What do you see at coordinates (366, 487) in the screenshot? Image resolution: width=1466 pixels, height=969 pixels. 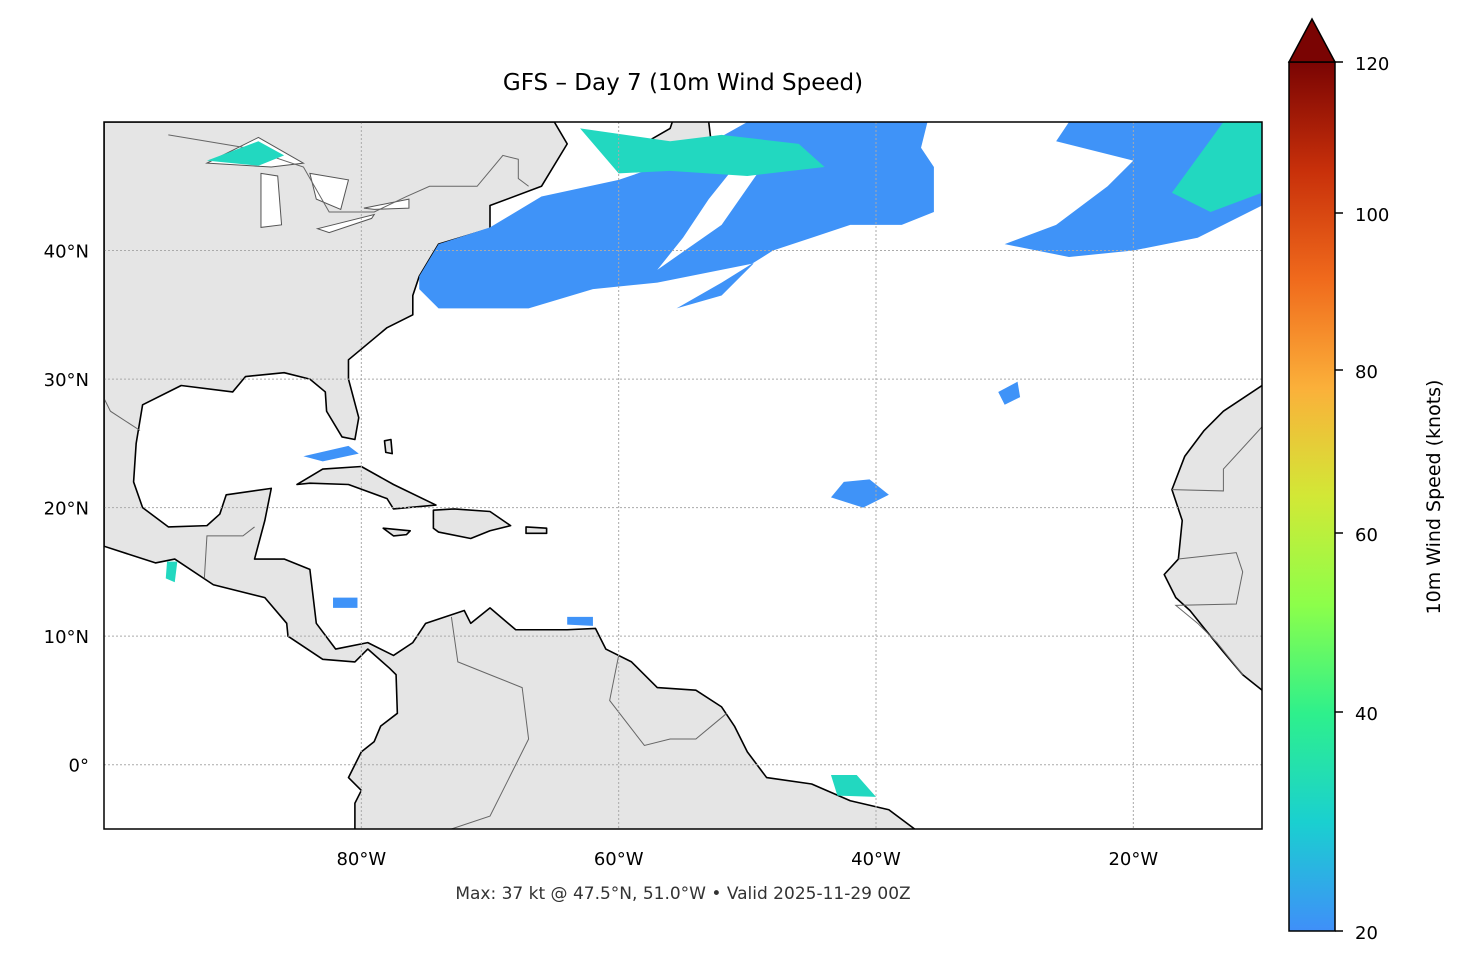 I see `land-island-cuba` at bounding box center [366, 487].